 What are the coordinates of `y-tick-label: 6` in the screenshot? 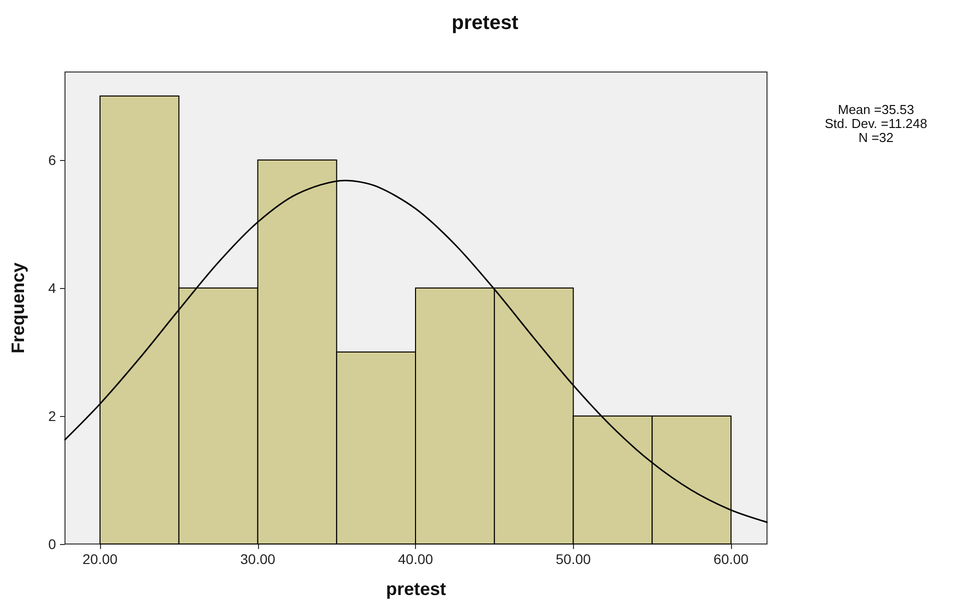 It's located at (52, 160).